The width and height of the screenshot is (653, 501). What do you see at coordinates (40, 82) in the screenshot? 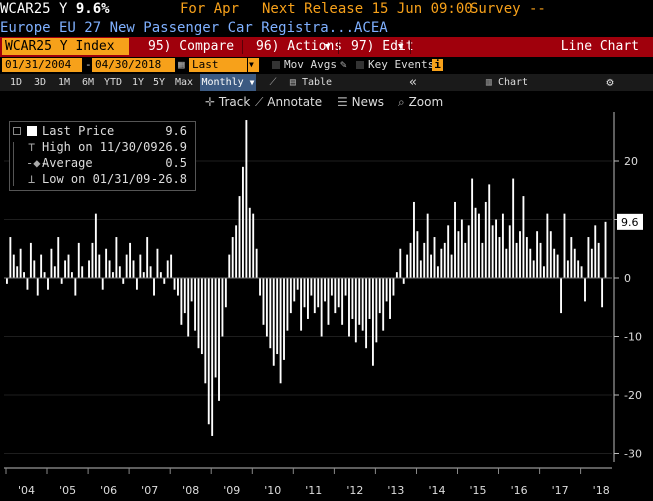
I see `period-3d: 3D` at bounding box center [40, 82].